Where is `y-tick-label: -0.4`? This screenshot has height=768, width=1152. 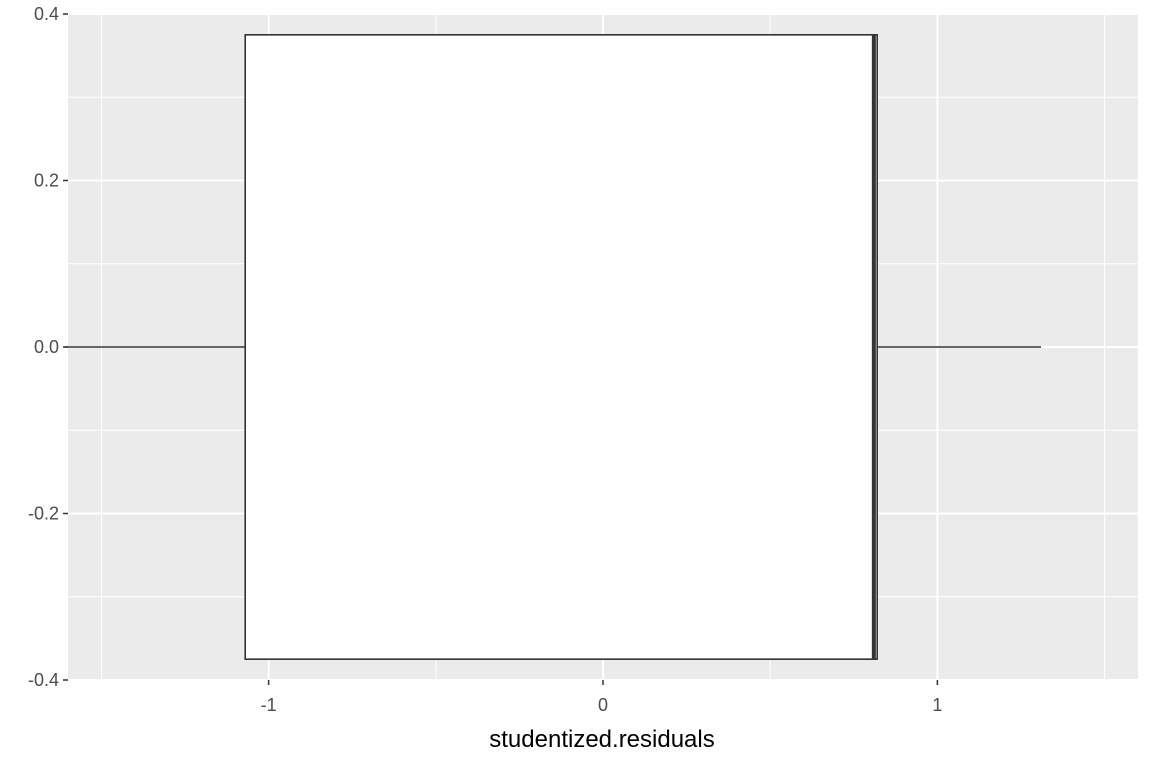 y-tick-label: -0.4 is located at coordinates (43, 680).